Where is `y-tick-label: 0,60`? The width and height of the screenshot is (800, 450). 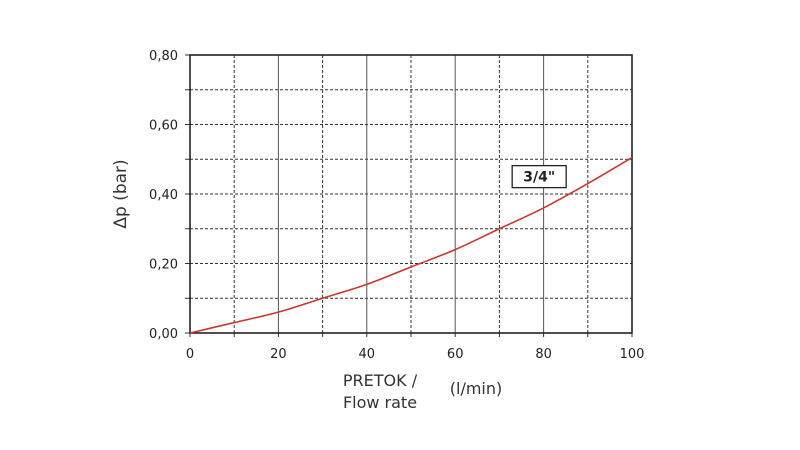 y-tick-label: 0,60 is located at coordinates (163, 126).